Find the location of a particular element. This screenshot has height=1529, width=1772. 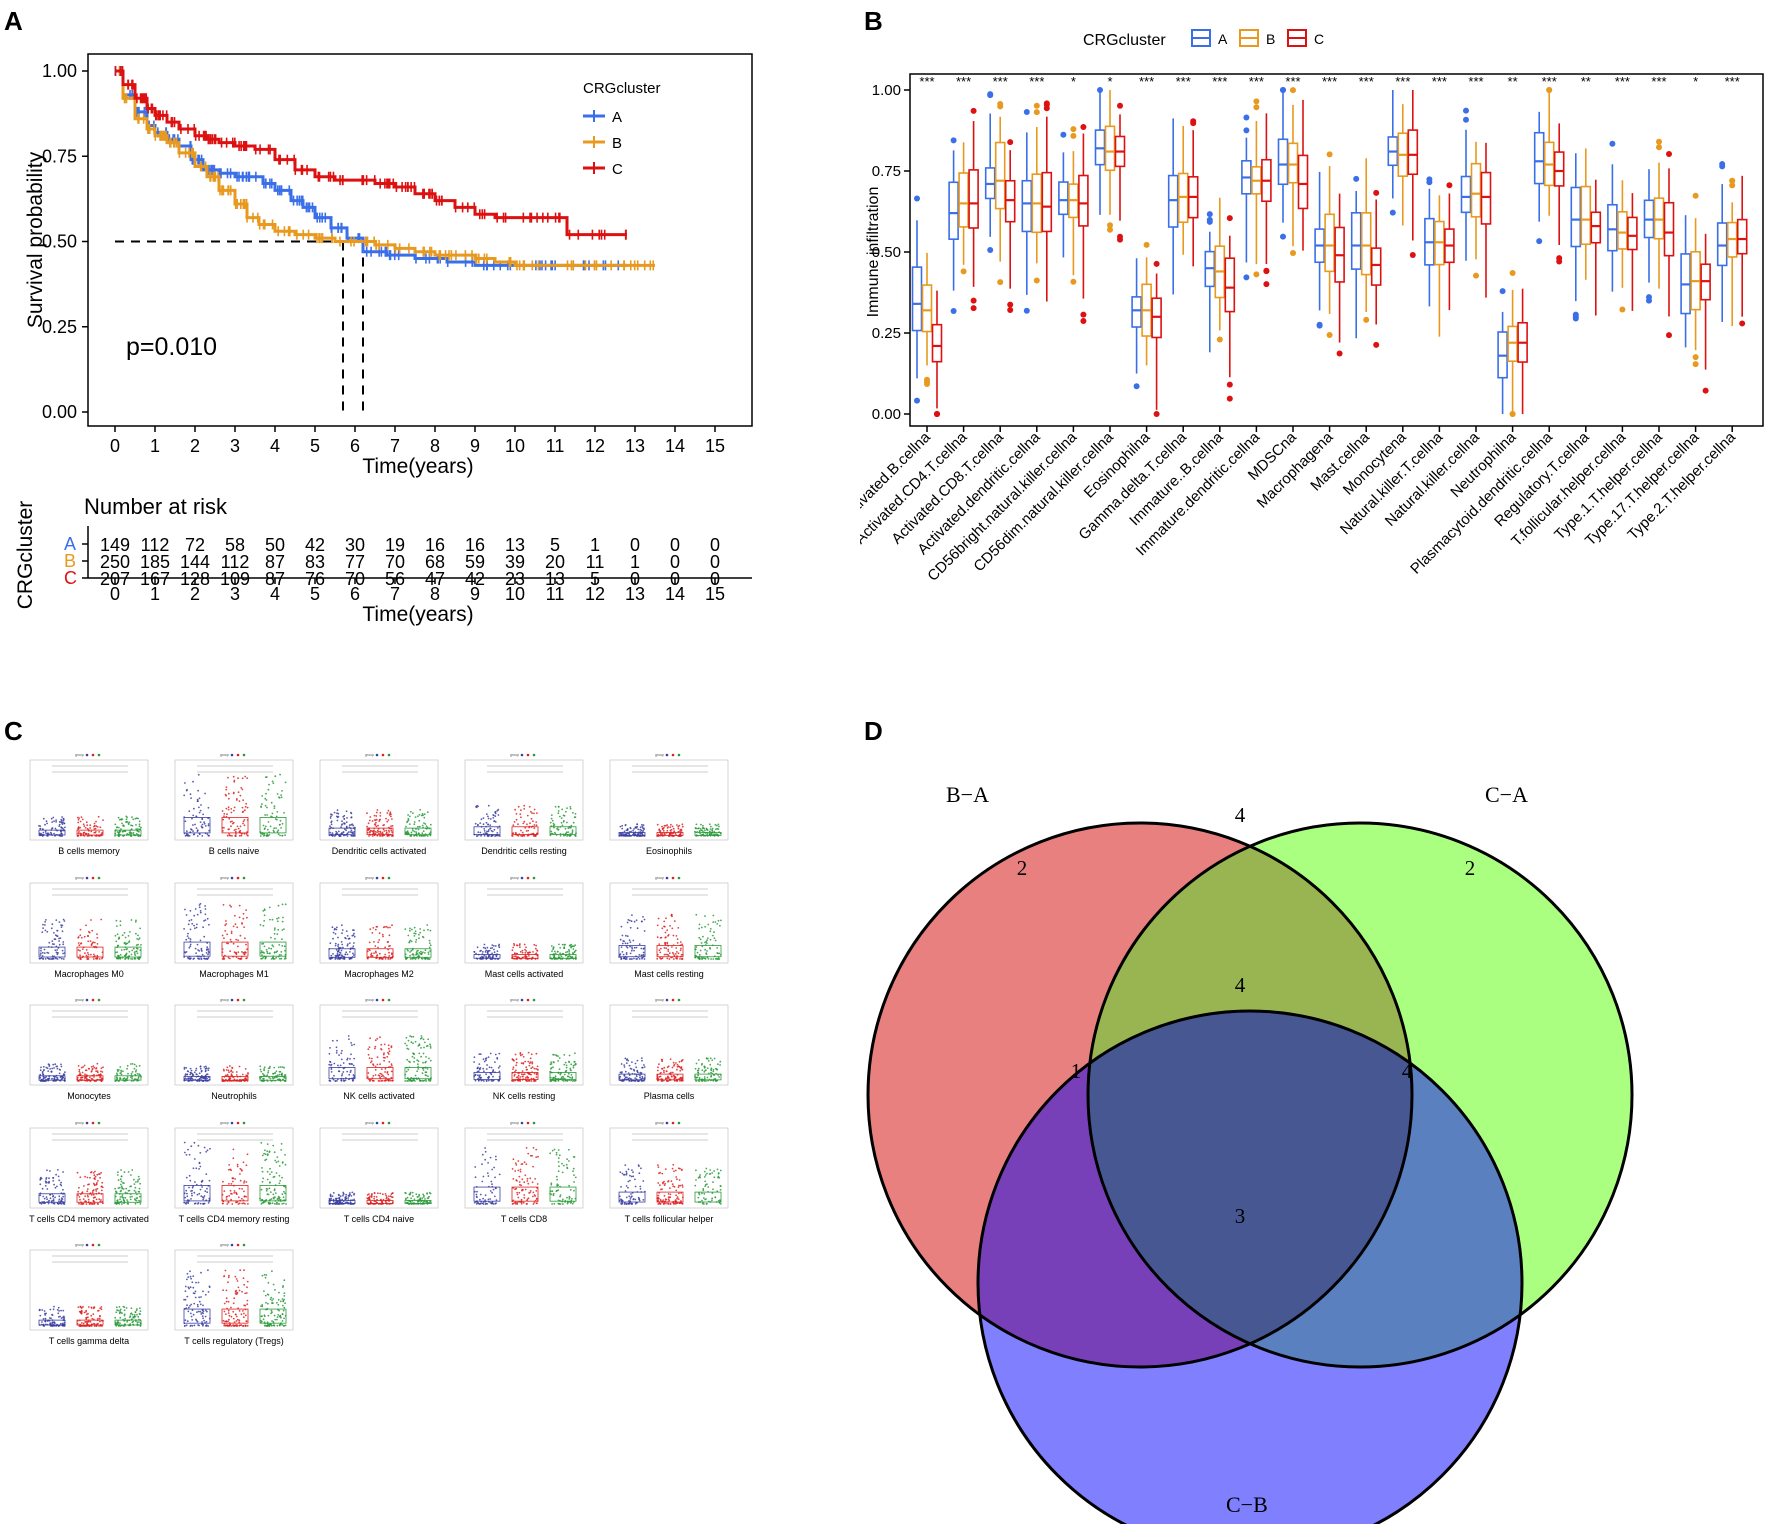

panel-letter-c: C is located at coordinates (13, 731).